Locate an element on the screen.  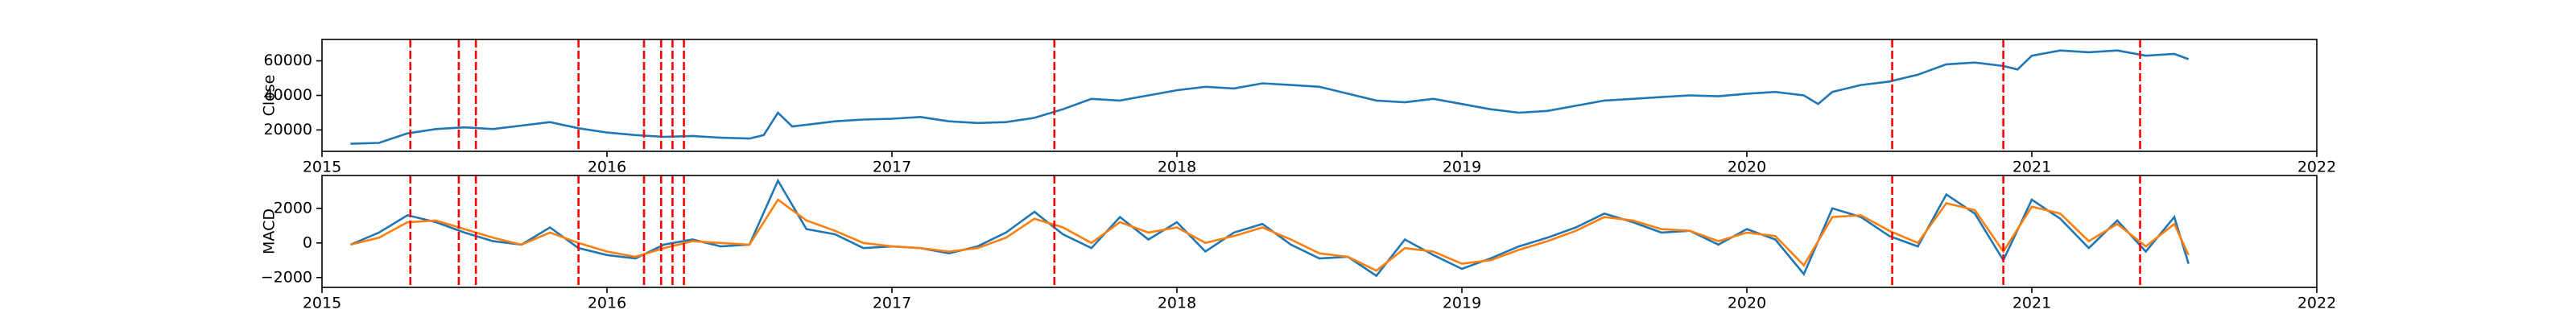
y-tick-label: 2000 is located at coordinates (293, 208).